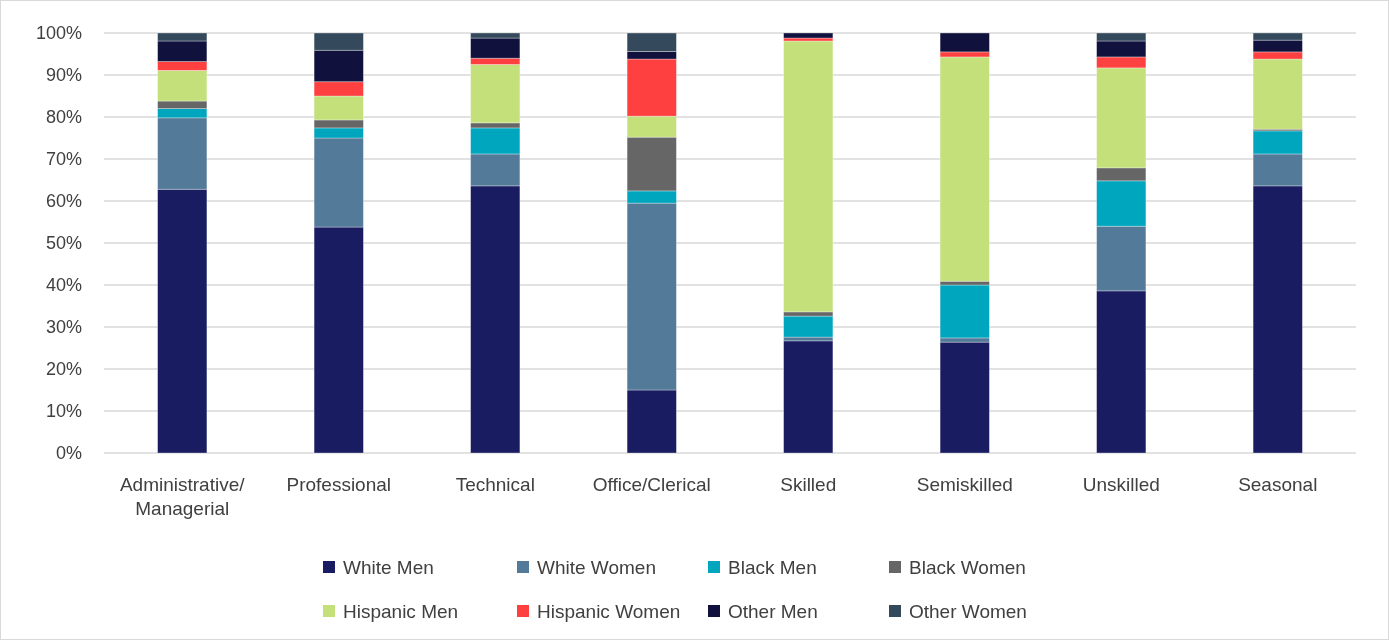  I want to click on x-tick-label: Office/Clerical, so click(651, 484).